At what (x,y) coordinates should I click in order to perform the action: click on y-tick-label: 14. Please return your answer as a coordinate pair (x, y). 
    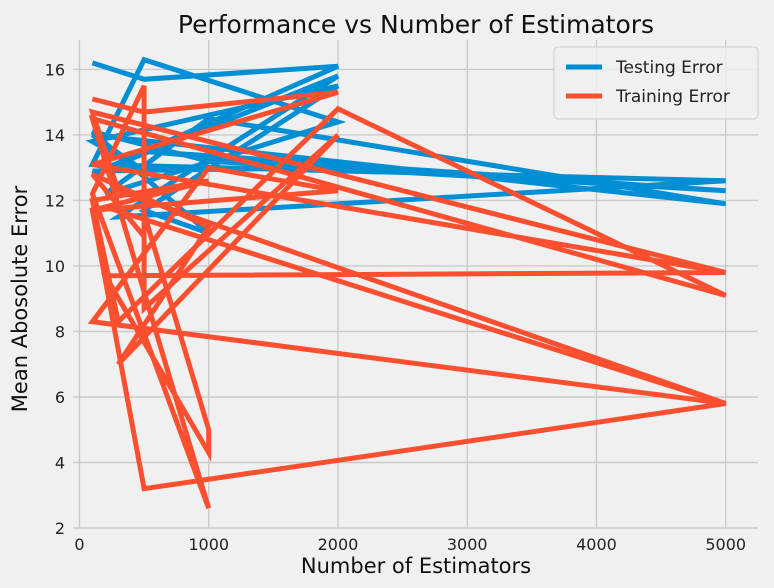
    Looking at the image, I should click on (55, 135).